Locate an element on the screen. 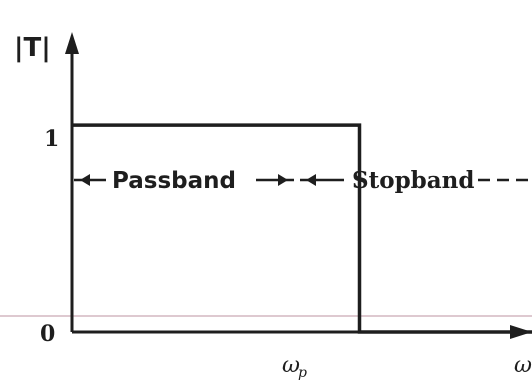  x-tick-label-cutoff: ω p is located at coordinates (294, 366).